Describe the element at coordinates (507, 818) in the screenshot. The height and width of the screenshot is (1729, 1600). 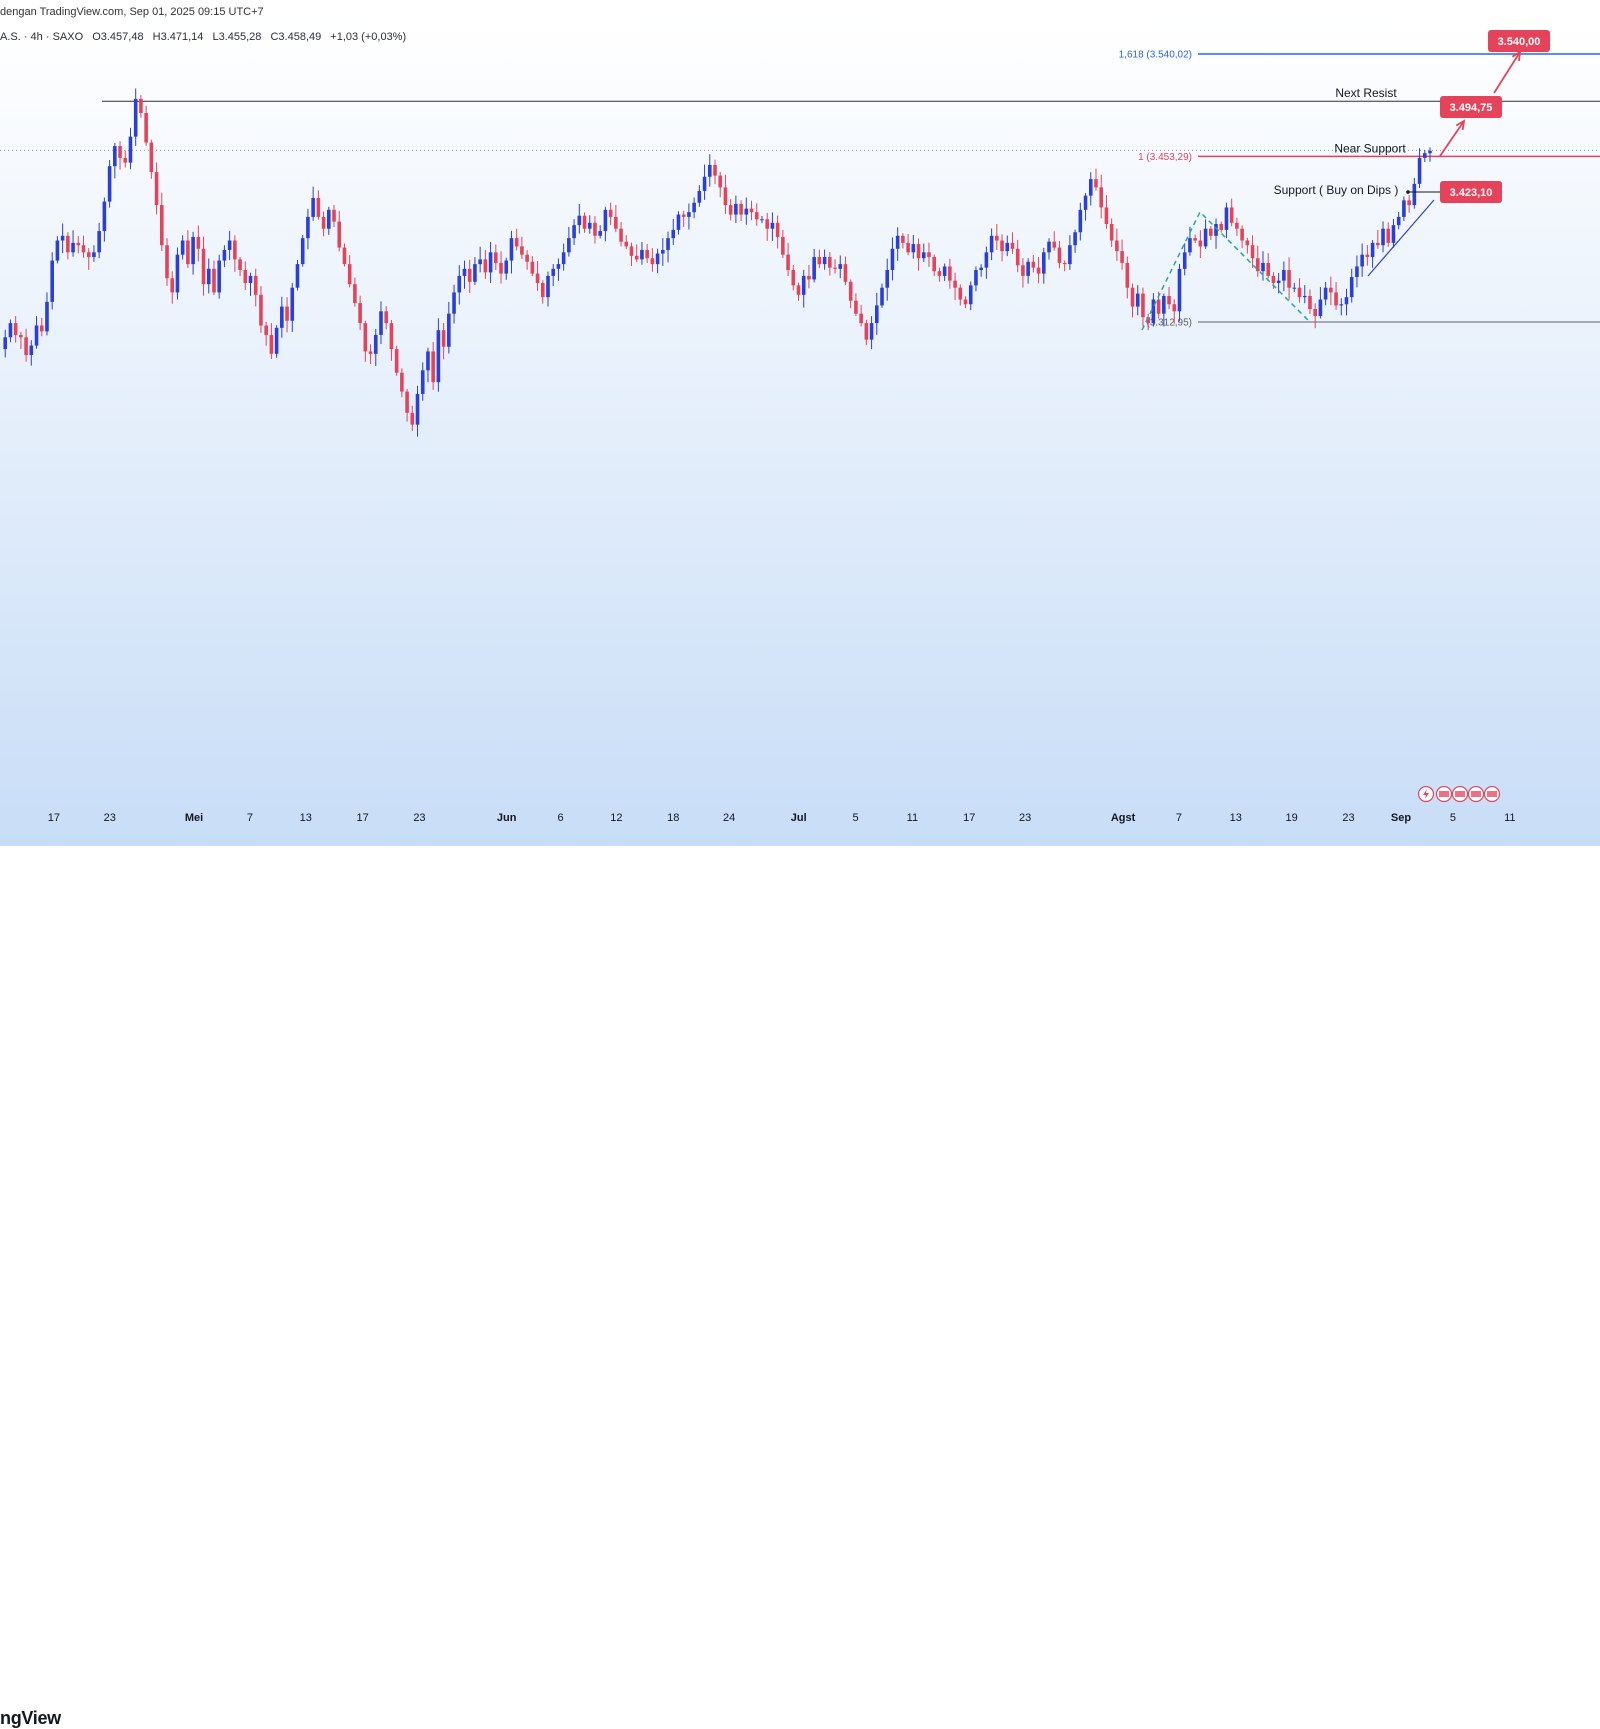
I see `x-axis-tick-label: Jun` at that location.